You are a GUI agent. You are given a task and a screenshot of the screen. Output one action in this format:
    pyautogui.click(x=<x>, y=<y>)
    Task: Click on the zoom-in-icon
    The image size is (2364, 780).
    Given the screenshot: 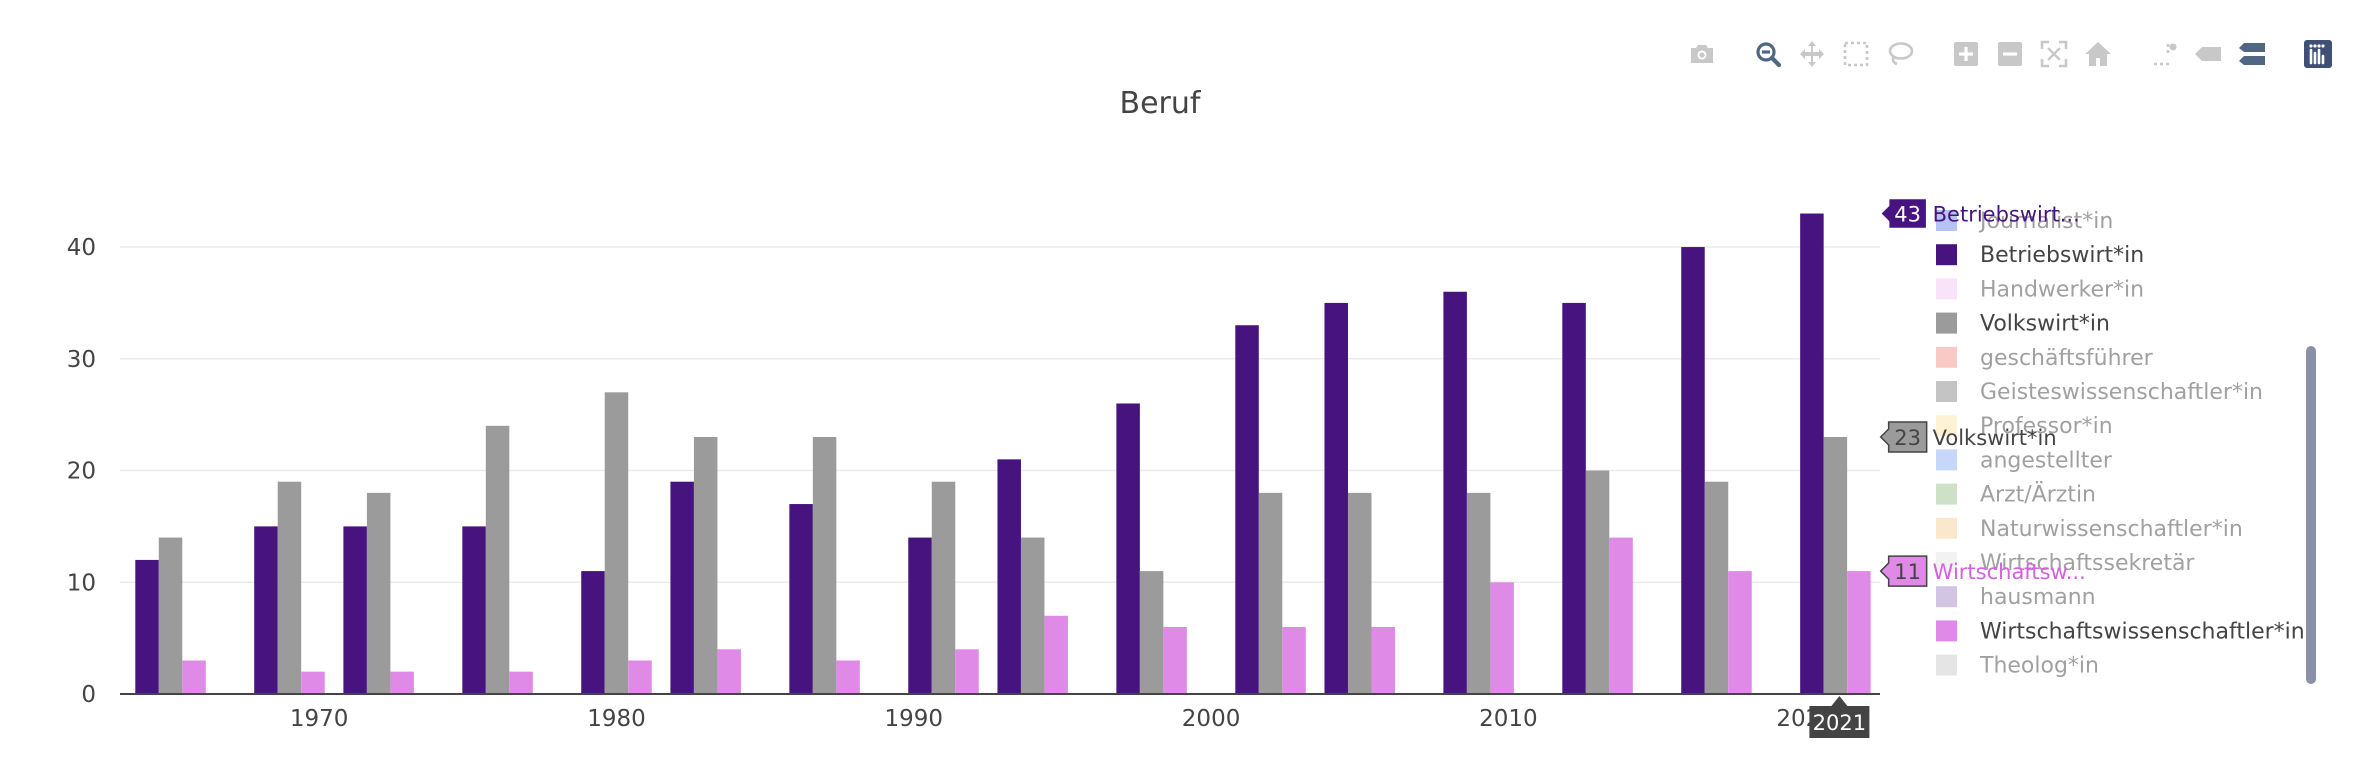 What is the action you would take?
    pyautogui.click(x=1966, y=54)
    